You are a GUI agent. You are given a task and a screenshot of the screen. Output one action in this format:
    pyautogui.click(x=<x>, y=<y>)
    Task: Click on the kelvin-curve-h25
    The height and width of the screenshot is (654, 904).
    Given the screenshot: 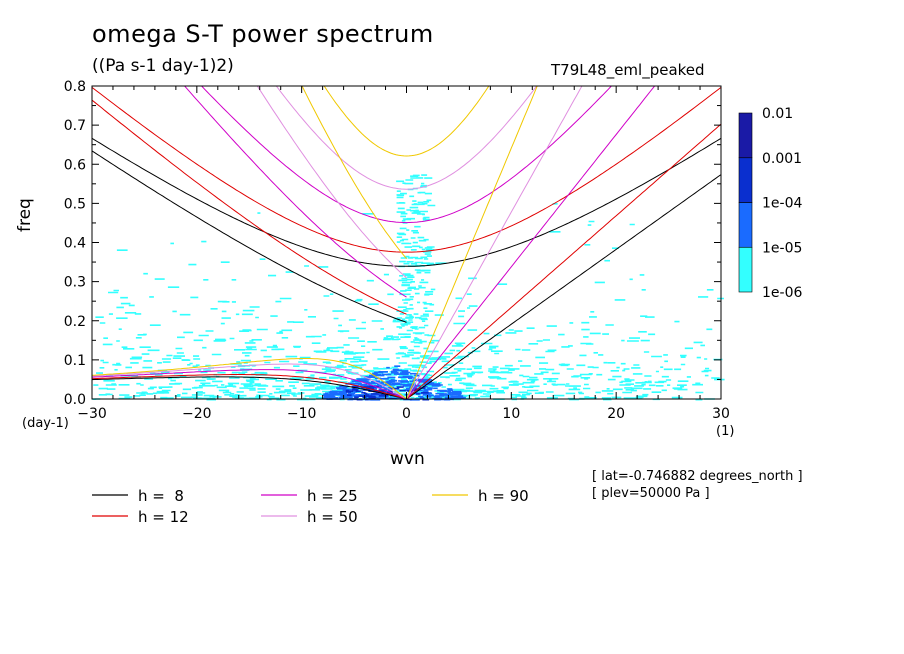 What is the action you would take?
    pyautogui.click(x=531, y=242)
    